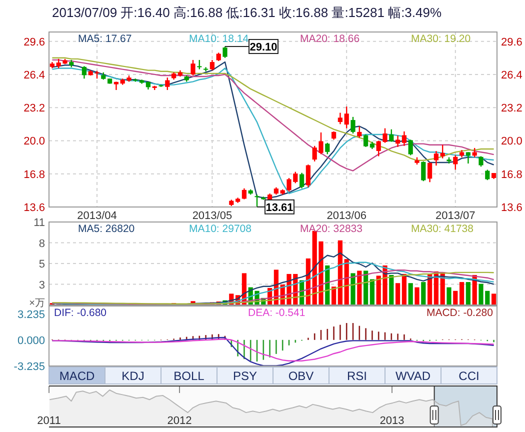 The height and width of the screenshot is (432, 525). Describe the element at coordinates (511, 108) in the screenshot. I see `y2-tick-label: 23.2` at that location.